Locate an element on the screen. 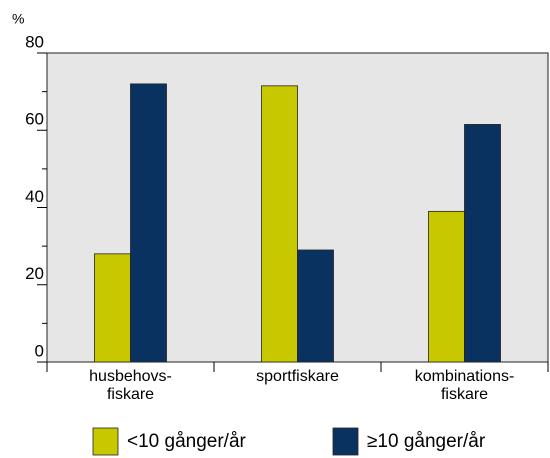 This screenshot has height=458, width=550. y-axis-label: % is located at coordinates (18, 19).